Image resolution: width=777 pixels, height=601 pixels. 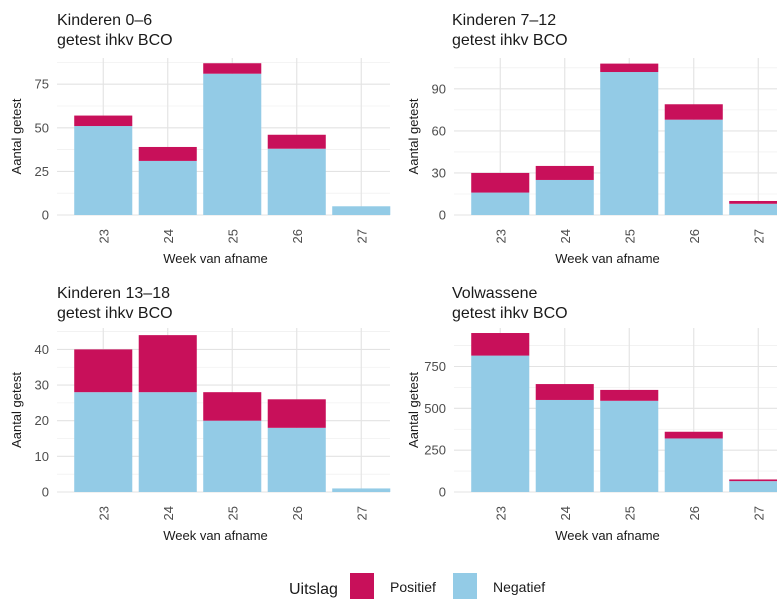 What do you see at coordinates (435, 366) in the screenshot?
I see `y-tick-label: 750` at bounding box center [435, 366].